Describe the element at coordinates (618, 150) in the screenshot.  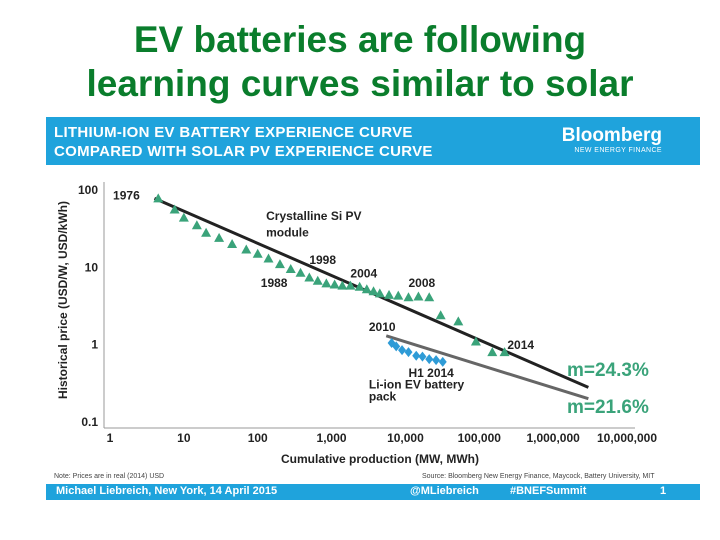
I see `bloomberg-logo-subtitle: NEW ENERGY FINANCE` at that location.